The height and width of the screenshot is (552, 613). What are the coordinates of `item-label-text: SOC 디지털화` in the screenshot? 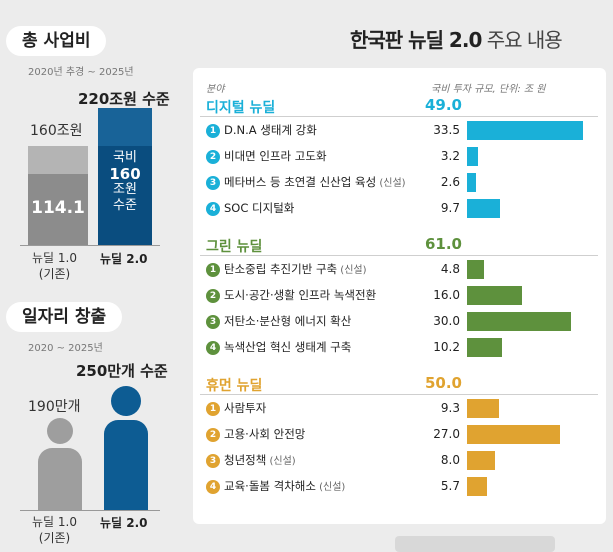 It's located at (259, 208).